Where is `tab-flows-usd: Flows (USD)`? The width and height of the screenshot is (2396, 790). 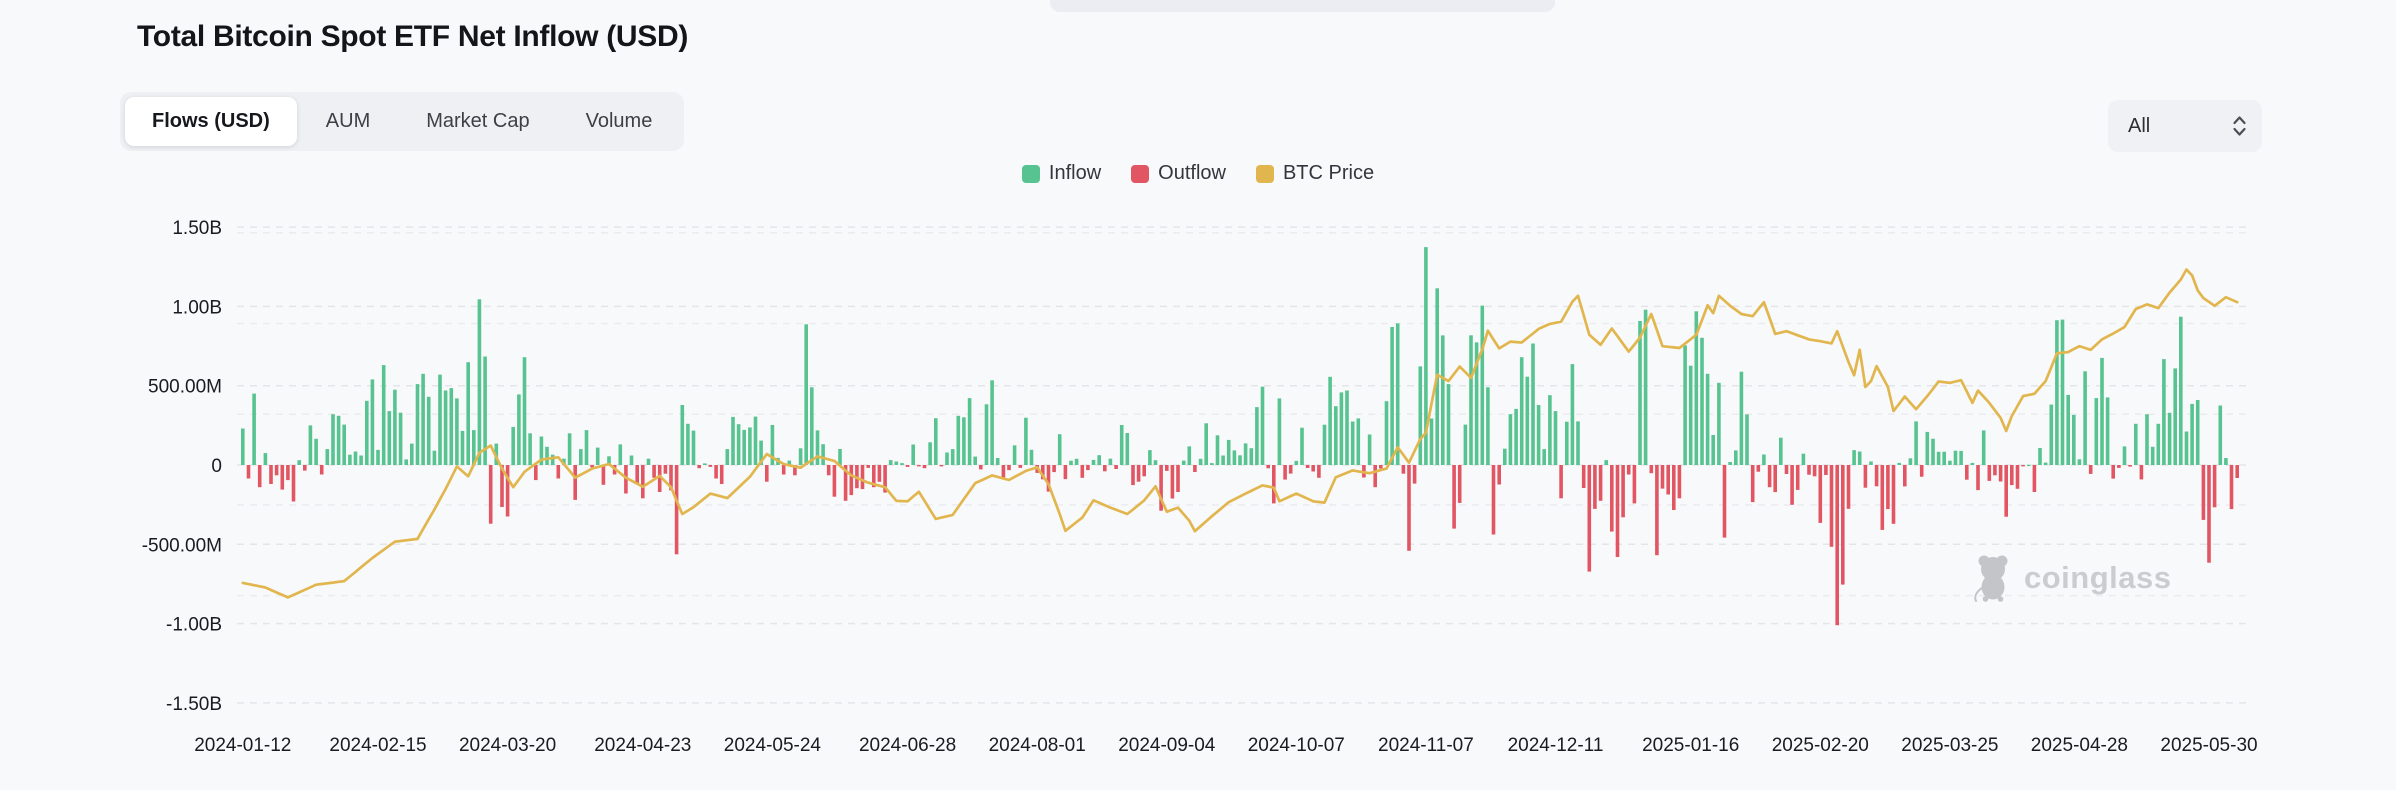 tab-flows-usd: Flows (USD) is located at coordinates (211, 121).